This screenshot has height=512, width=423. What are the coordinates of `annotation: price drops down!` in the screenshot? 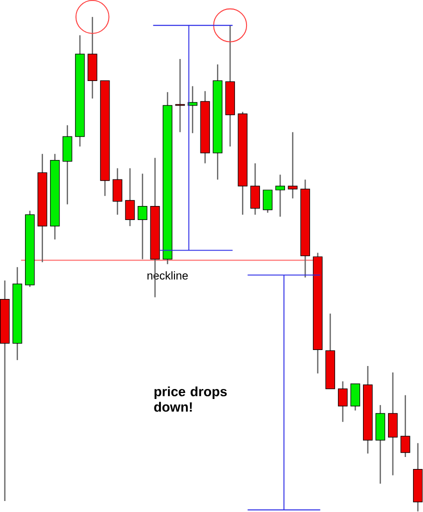 It's located at (190, 399).